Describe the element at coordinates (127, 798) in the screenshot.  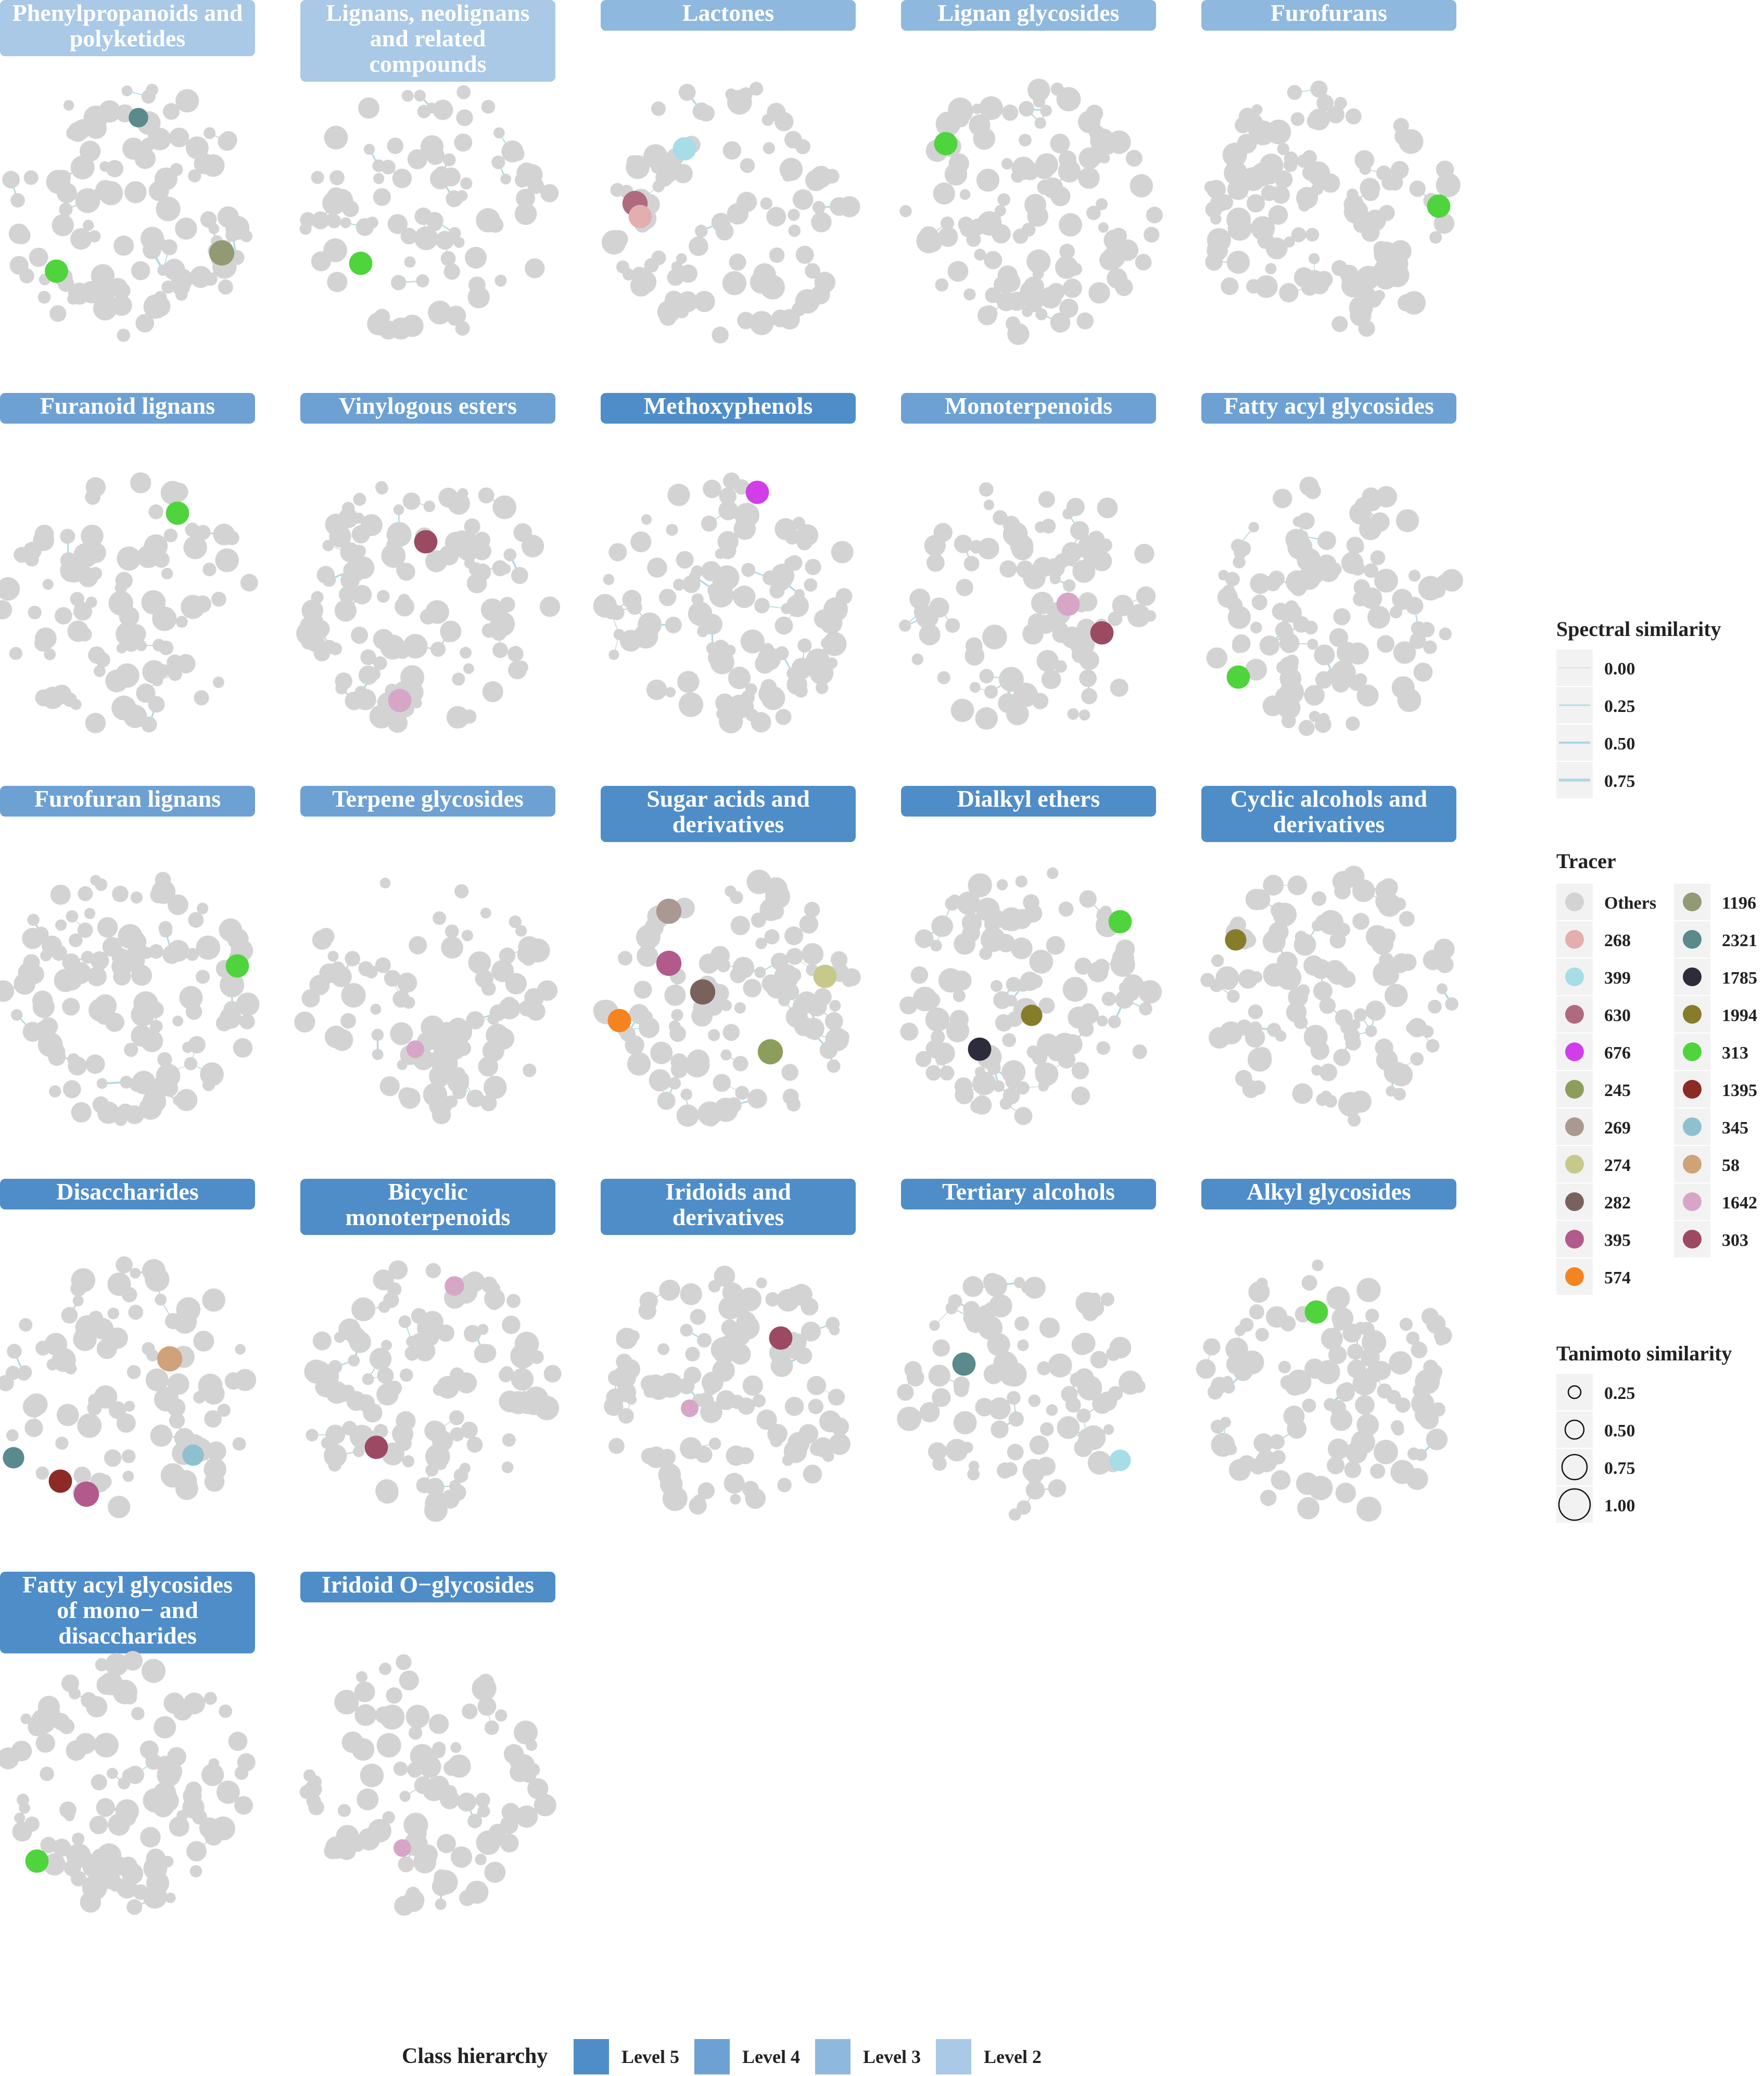
I see `panel-title: Furofuran lignans` at that location.